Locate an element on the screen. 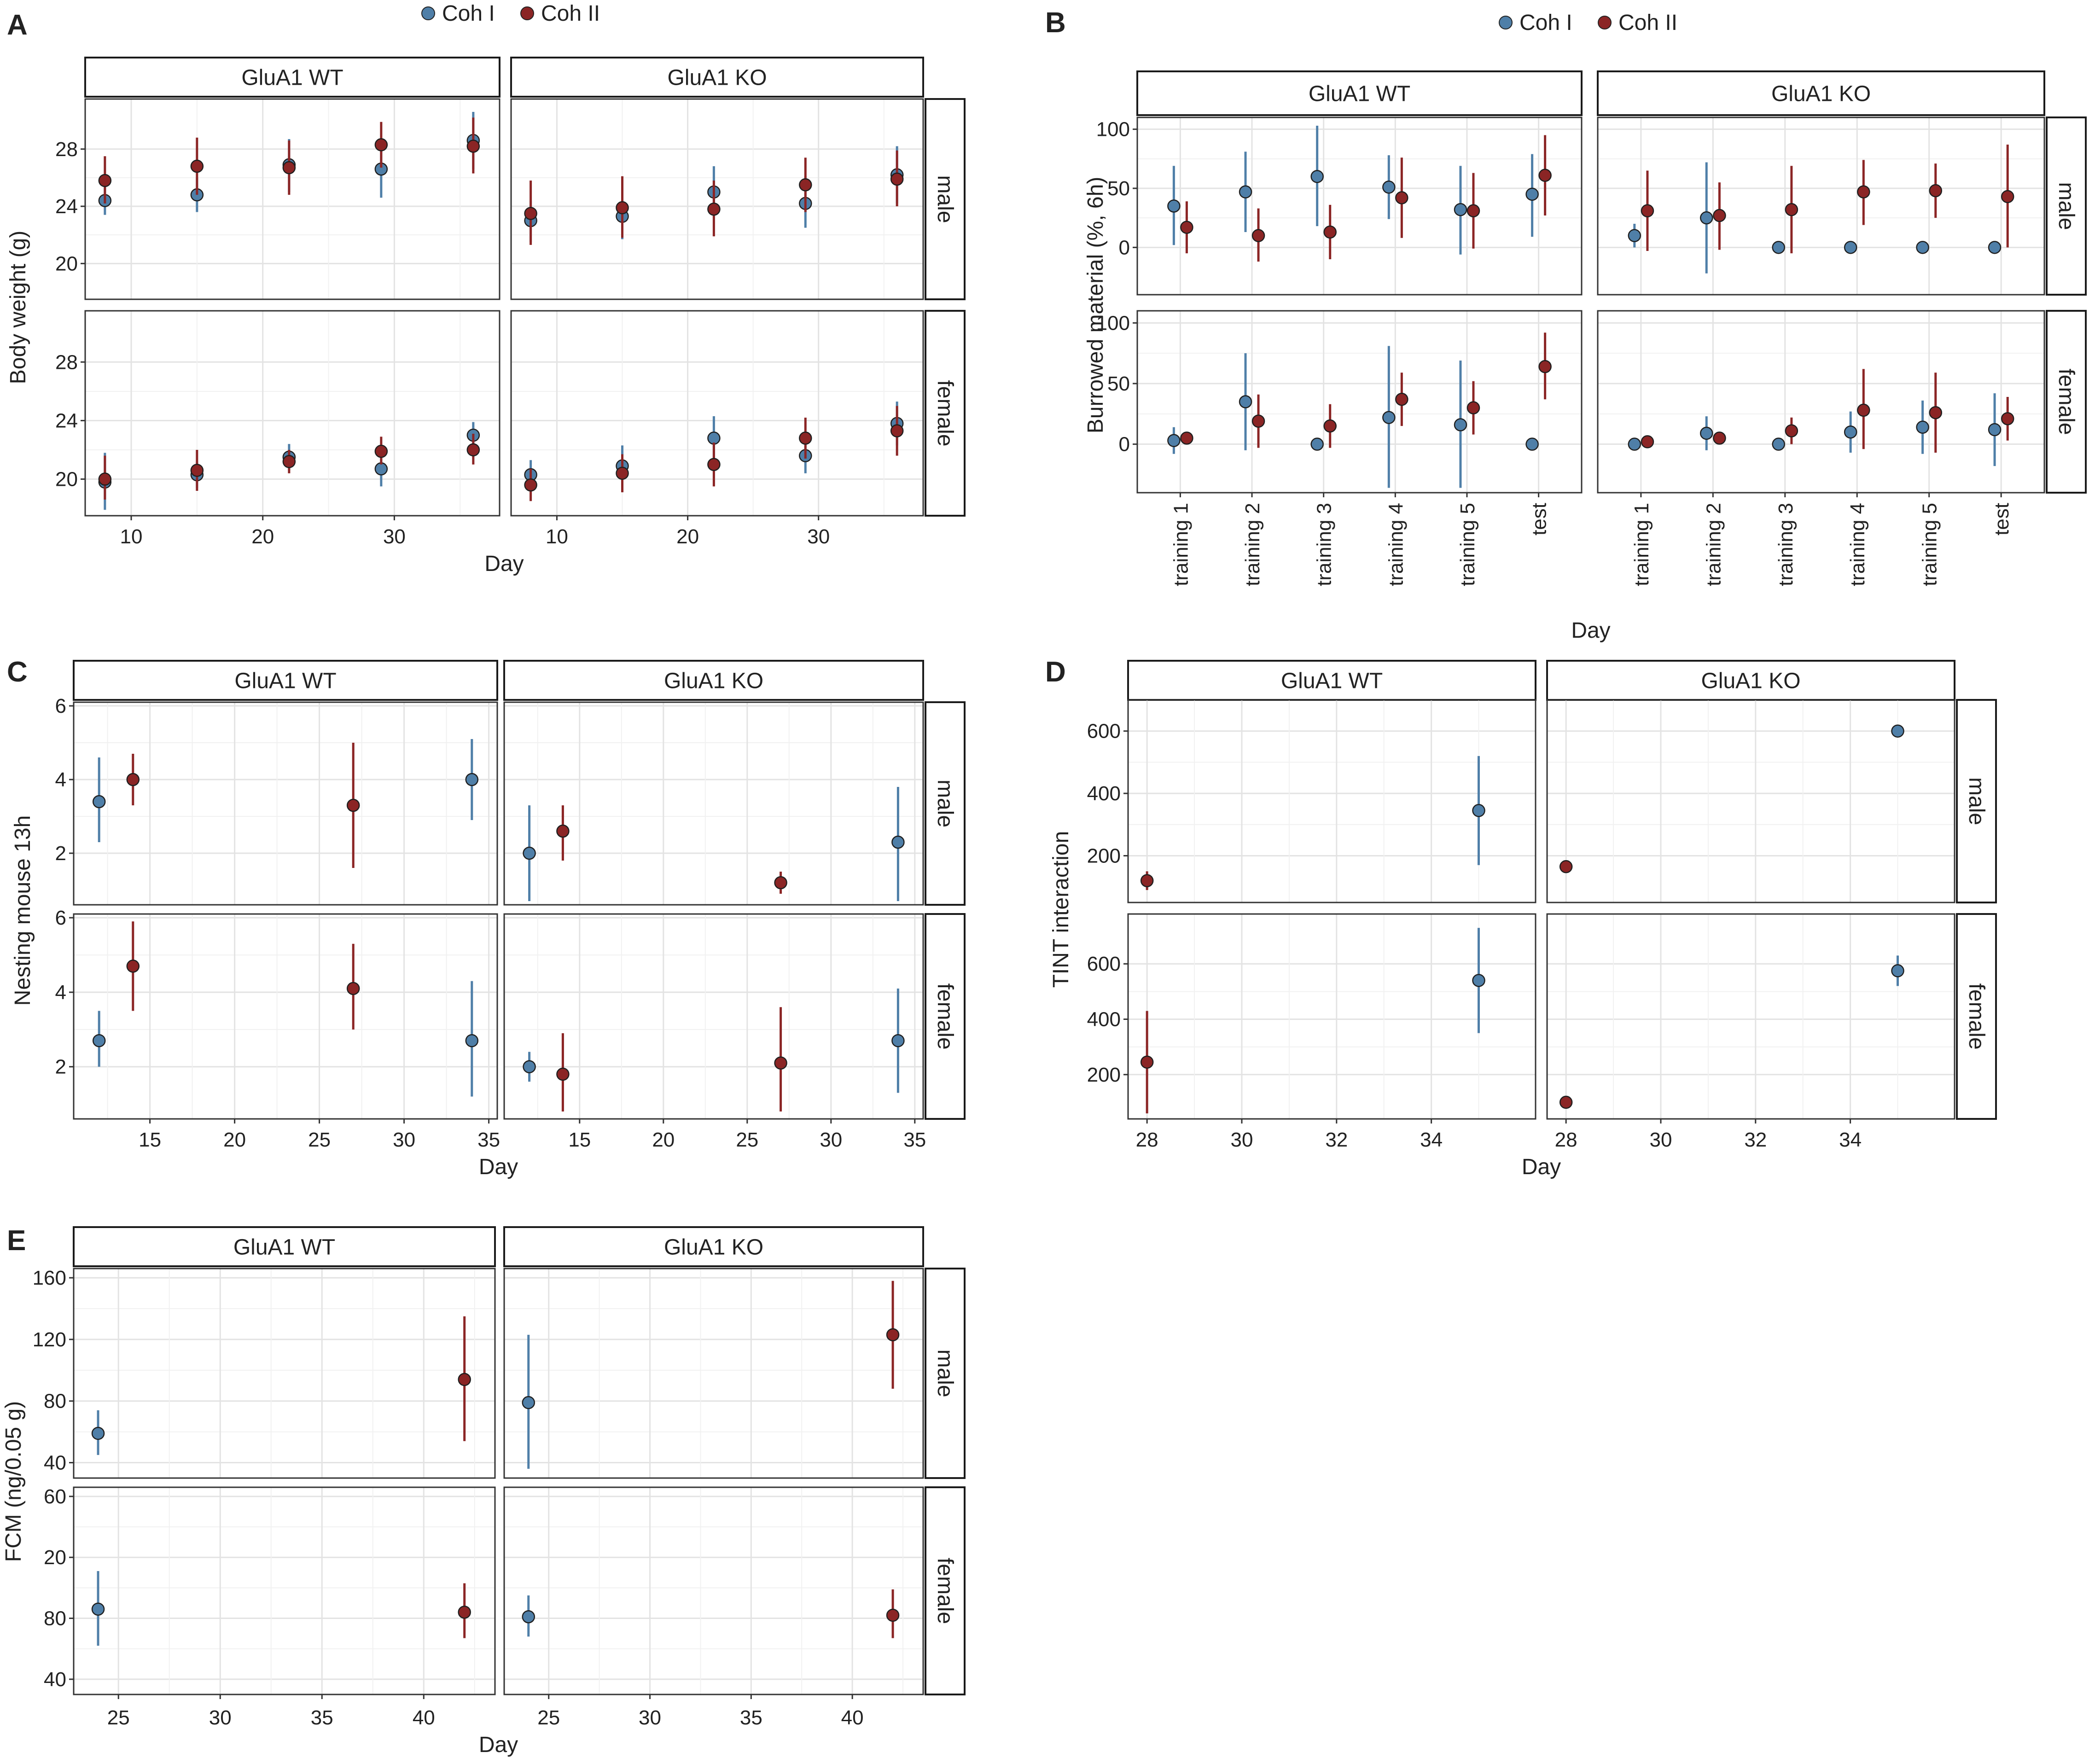 This screenshot has height=1764, width=2095. y-tick-label: 60 is located at coordinates (55, 1496).